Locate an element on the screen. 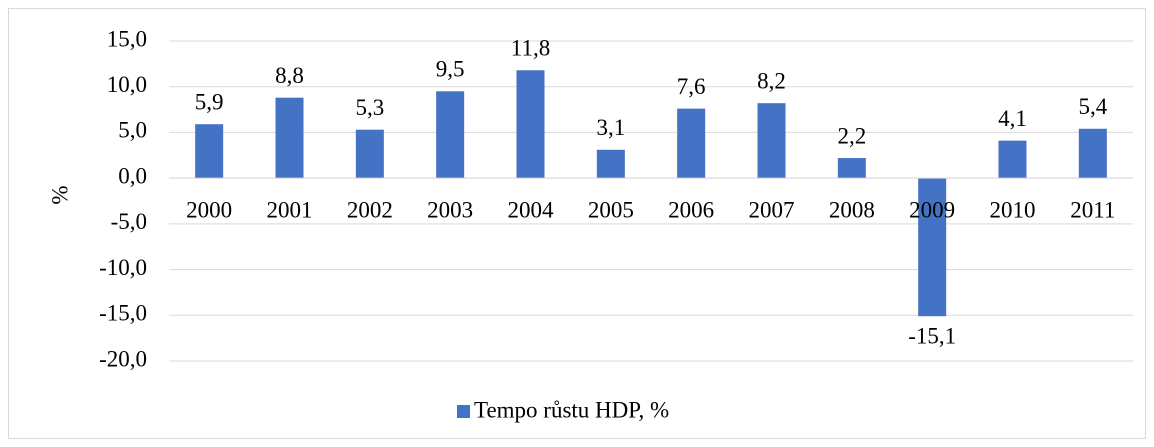  legend-swatch is located at coordinates (463, 411).